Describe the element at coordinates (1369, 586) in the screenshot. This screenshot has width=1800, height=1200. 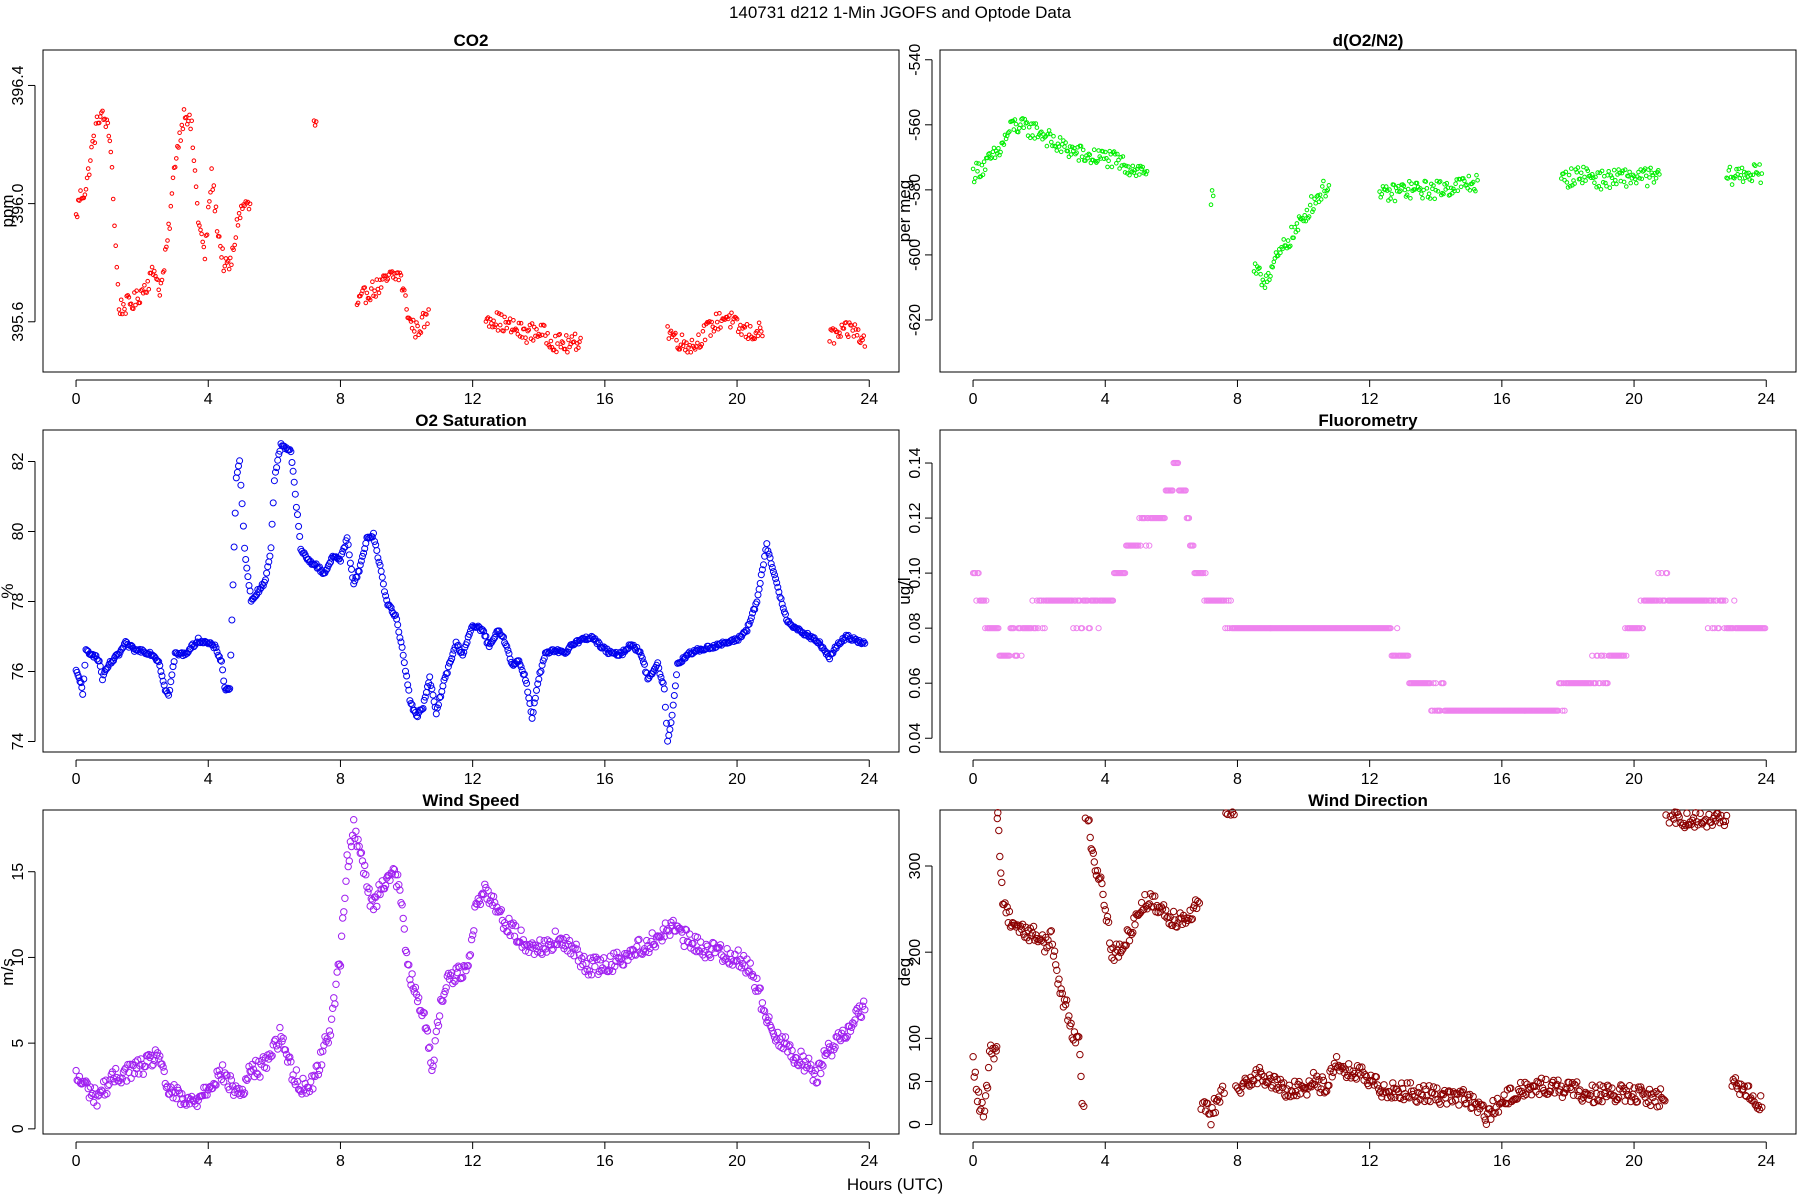
I see `data-series-fluor` at that location.